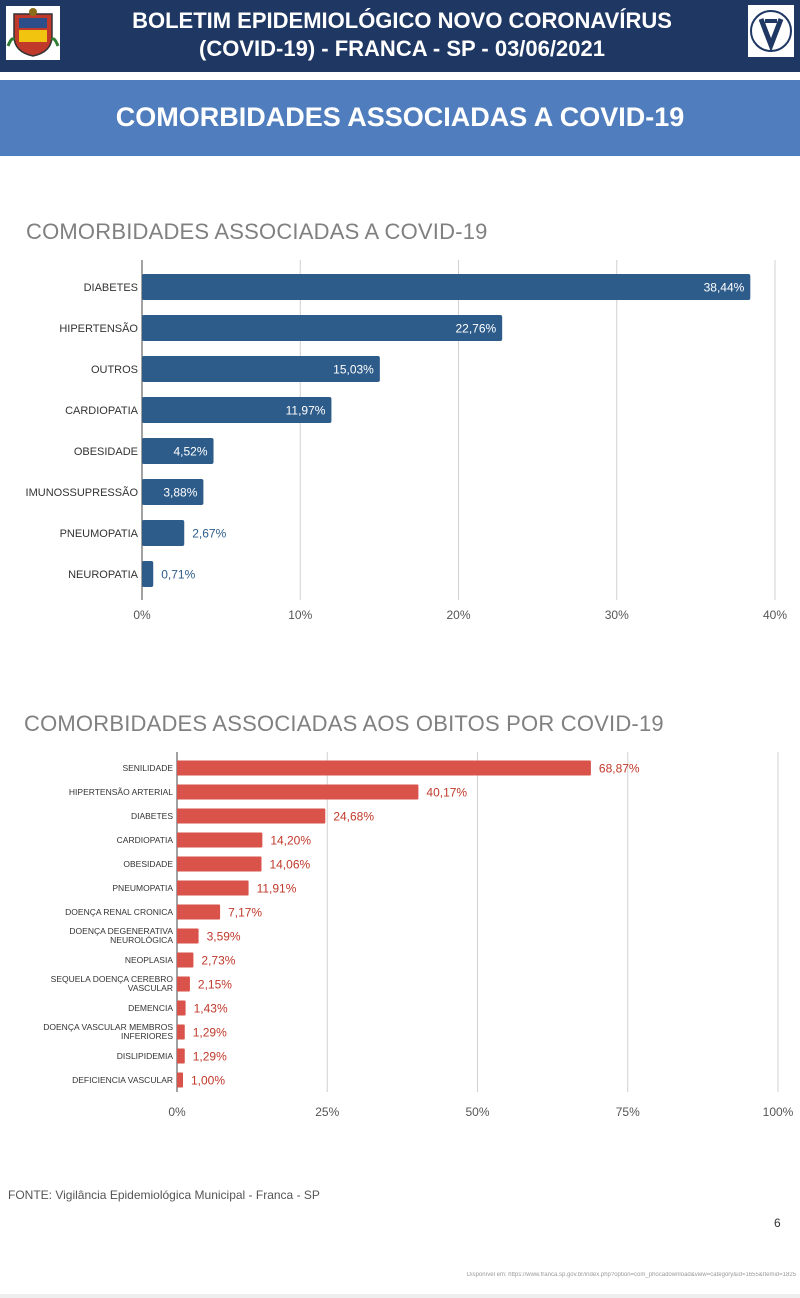  What do you see at coordinates (353, 816) in the screenshot?
I see `data-label: 24,68%` at bounding box center [353, 816].